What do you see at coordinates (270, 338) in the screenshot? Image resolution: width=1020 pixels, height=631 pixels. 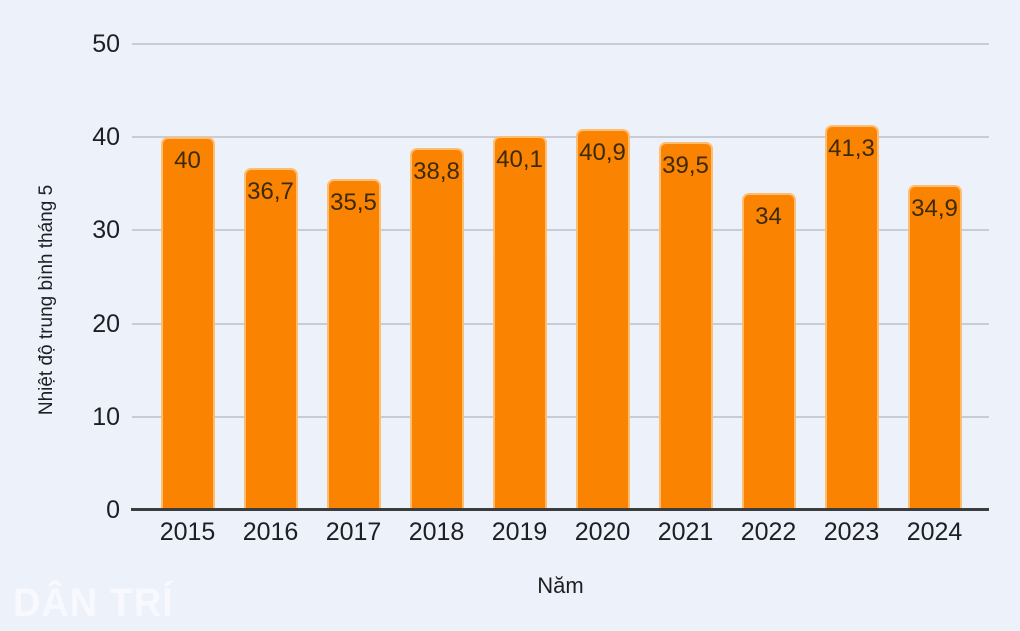 I see `bar-2016: 36,7` at bounding box center [270, 338].